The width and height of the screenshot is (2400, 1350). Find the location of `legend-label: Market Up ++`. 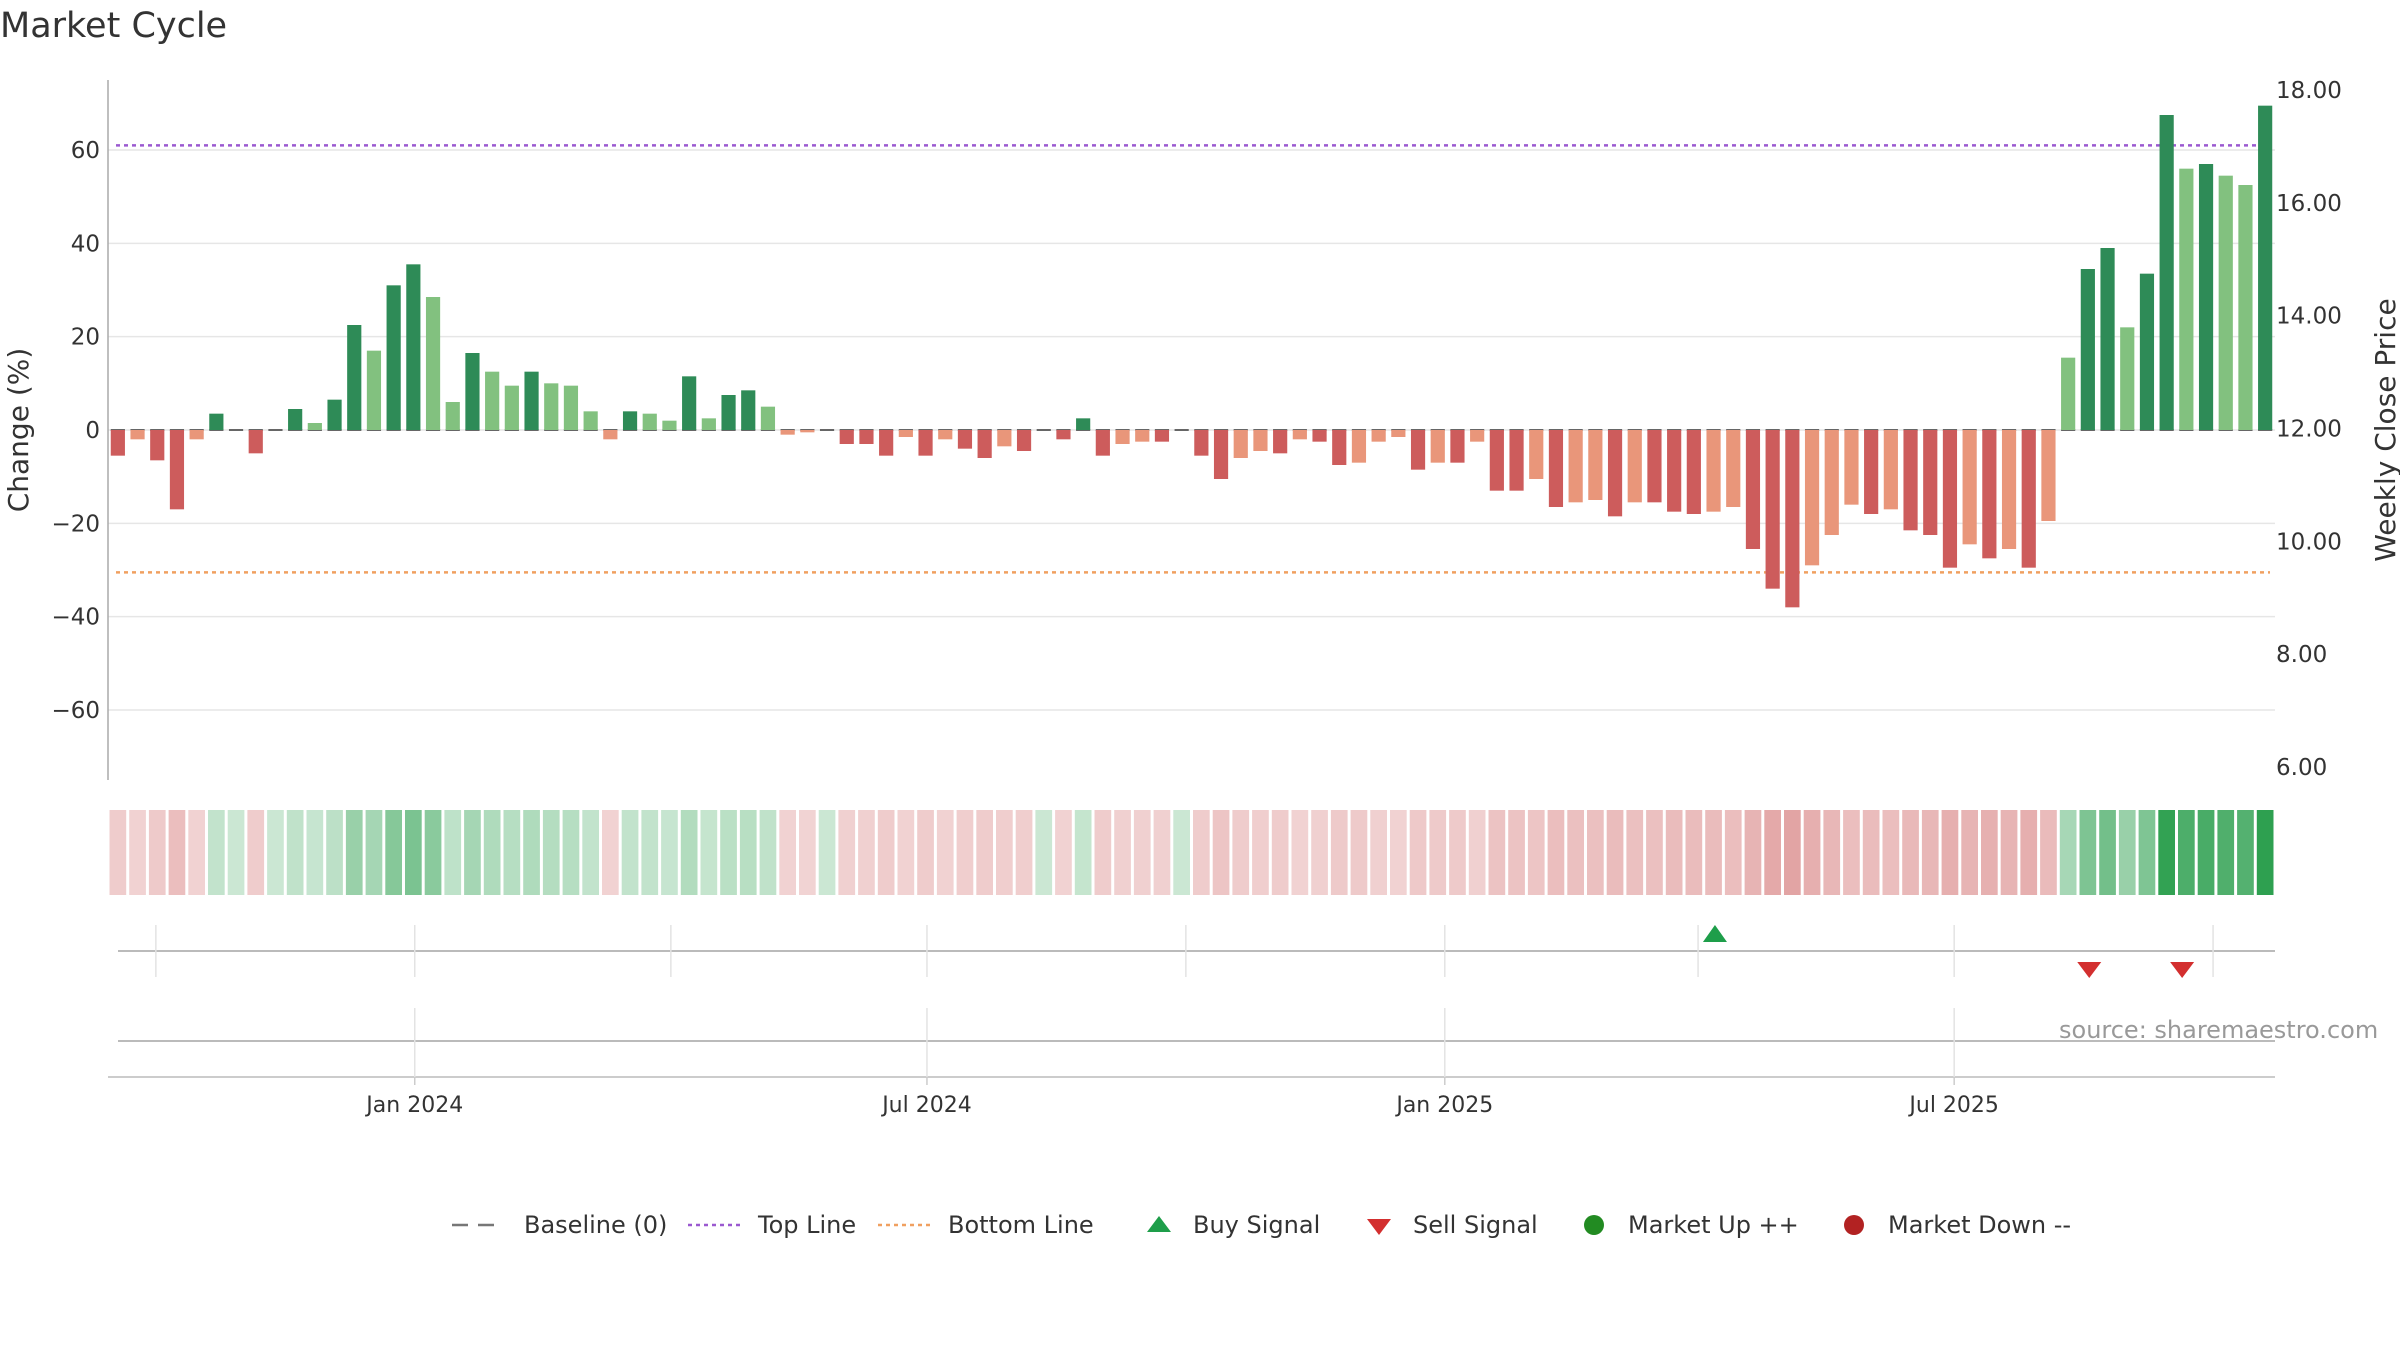

legend-label: Market Up ++ is located at coordinates (1713, 1225).